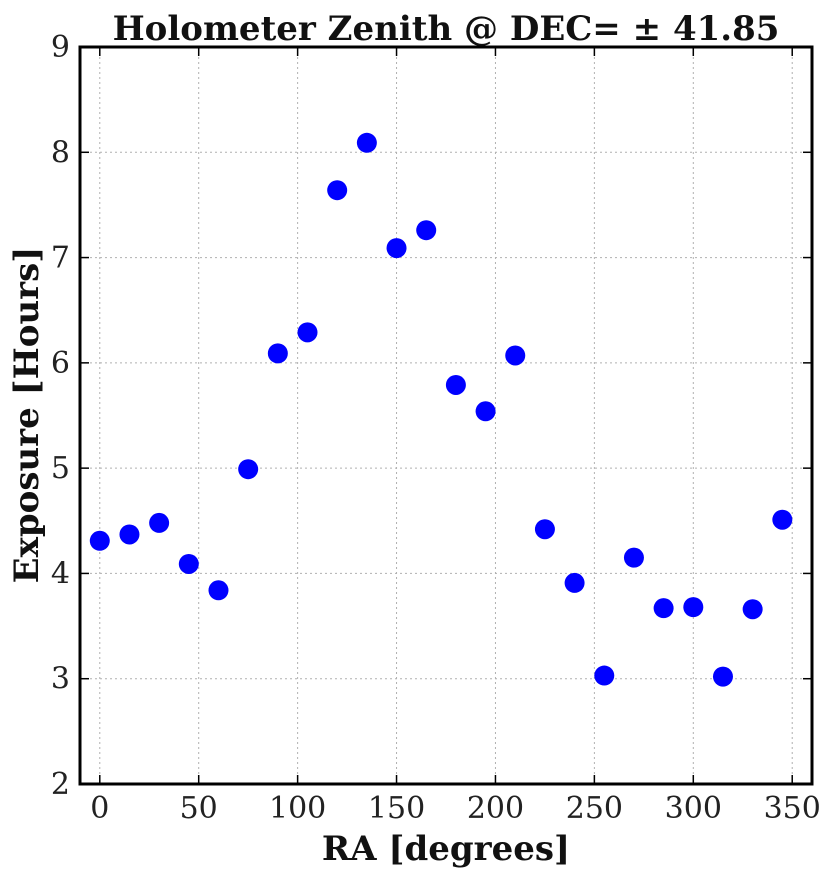 This screenshot has height=880, width=830. I want to click on y-tick-label: 6, so click(60, 363).